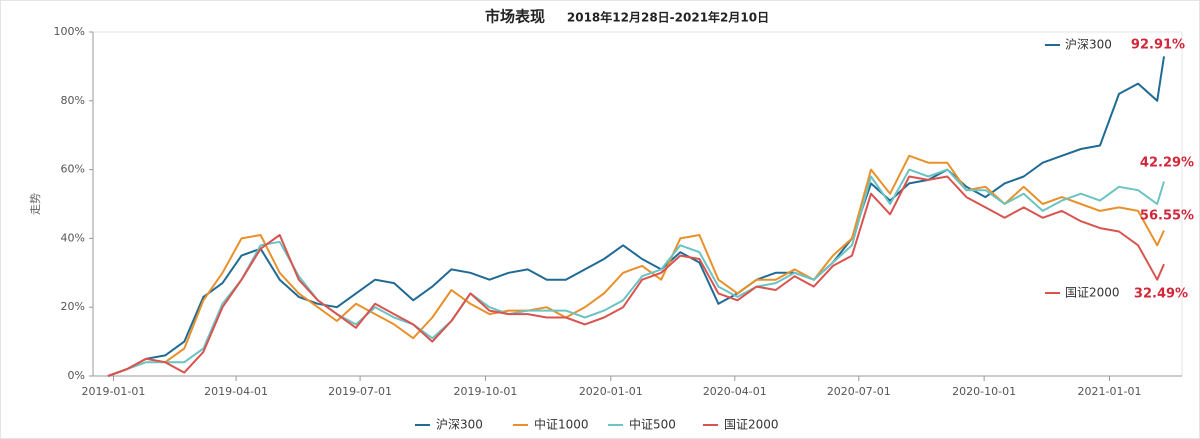 This screenshot has width=1200, height=439. What do you see at coordinates (69, 31) in the screenshot?
I see `y-tick-label: 100%` at bounding box center [69, 31].